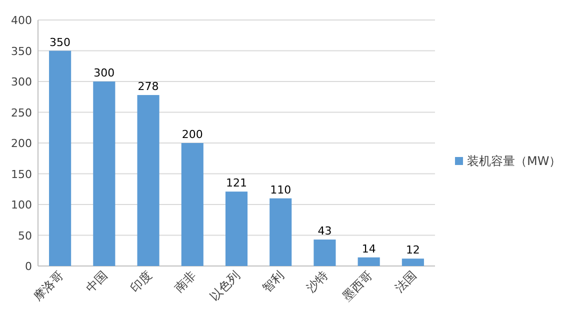 This screenshot has height=330, width=586. I want to click on data-label: 350, so click(60, 42).